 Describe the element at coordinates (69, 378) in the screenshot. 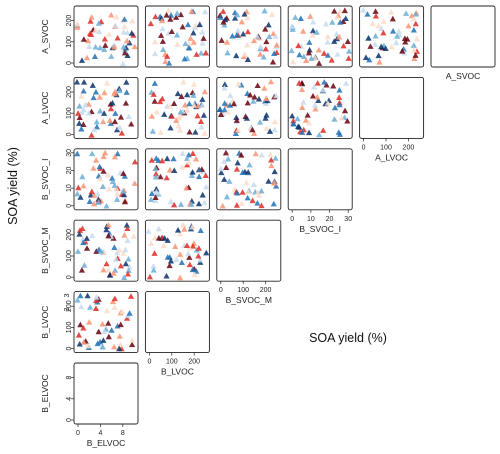

I see `y-tick-label: 8` at that location.